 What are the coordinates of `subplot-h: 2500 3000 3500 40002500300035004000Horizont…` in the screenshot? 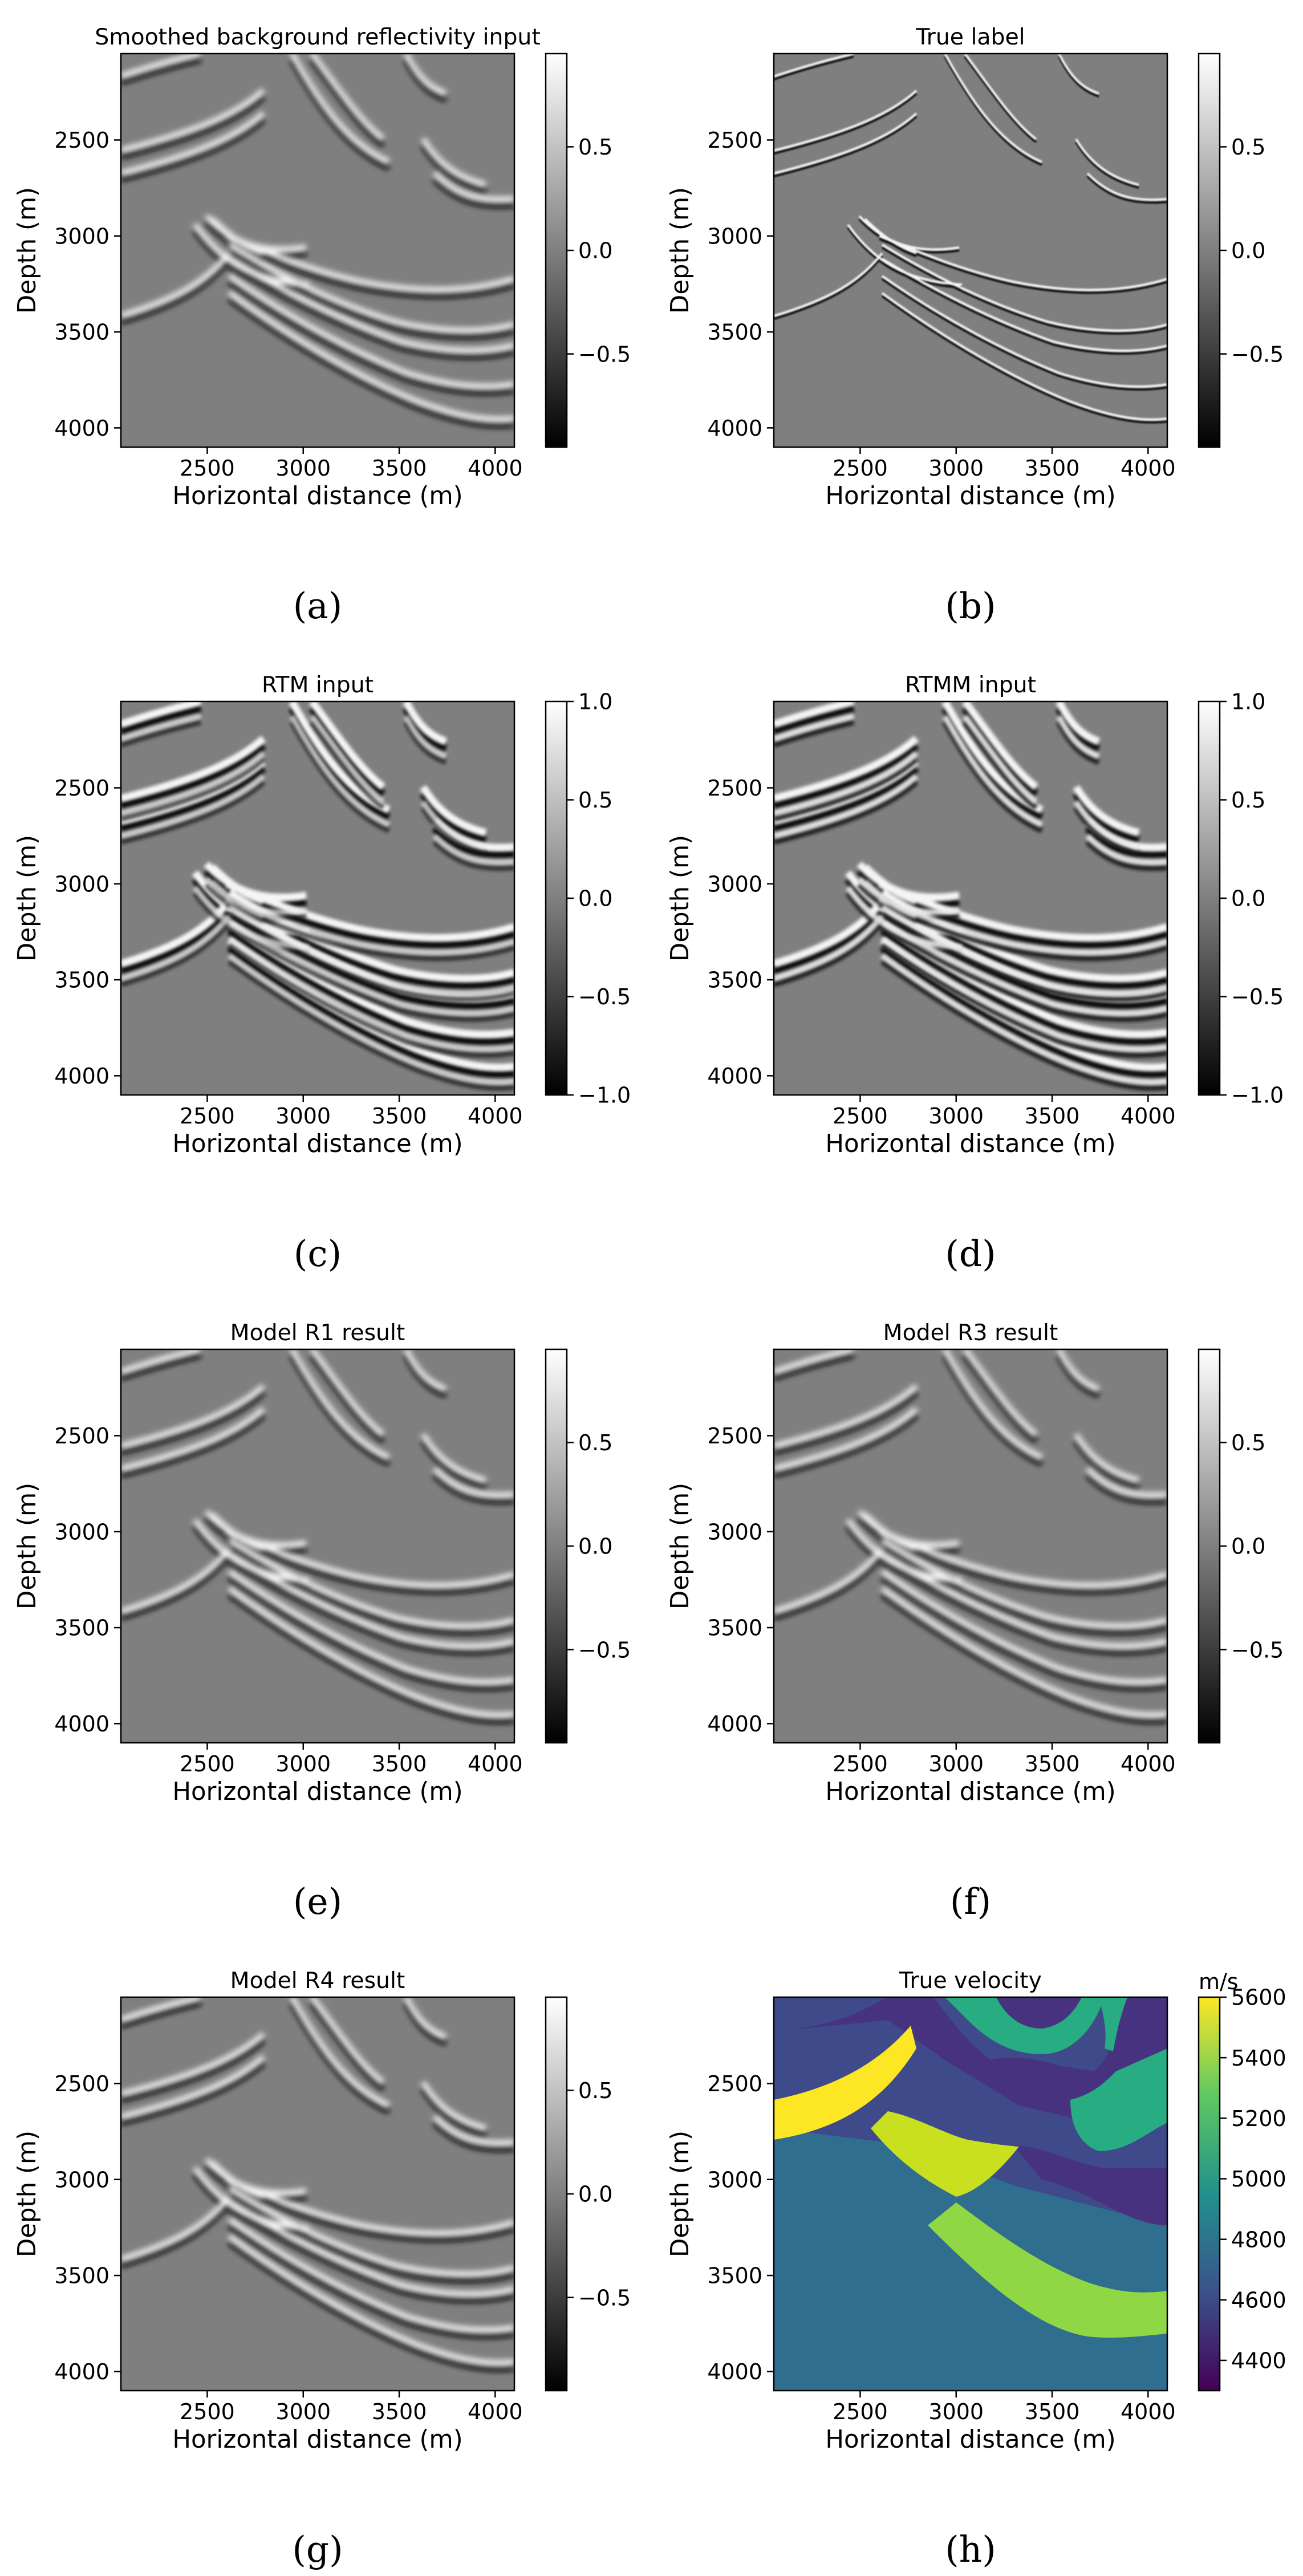 It's located at (976, 2269).